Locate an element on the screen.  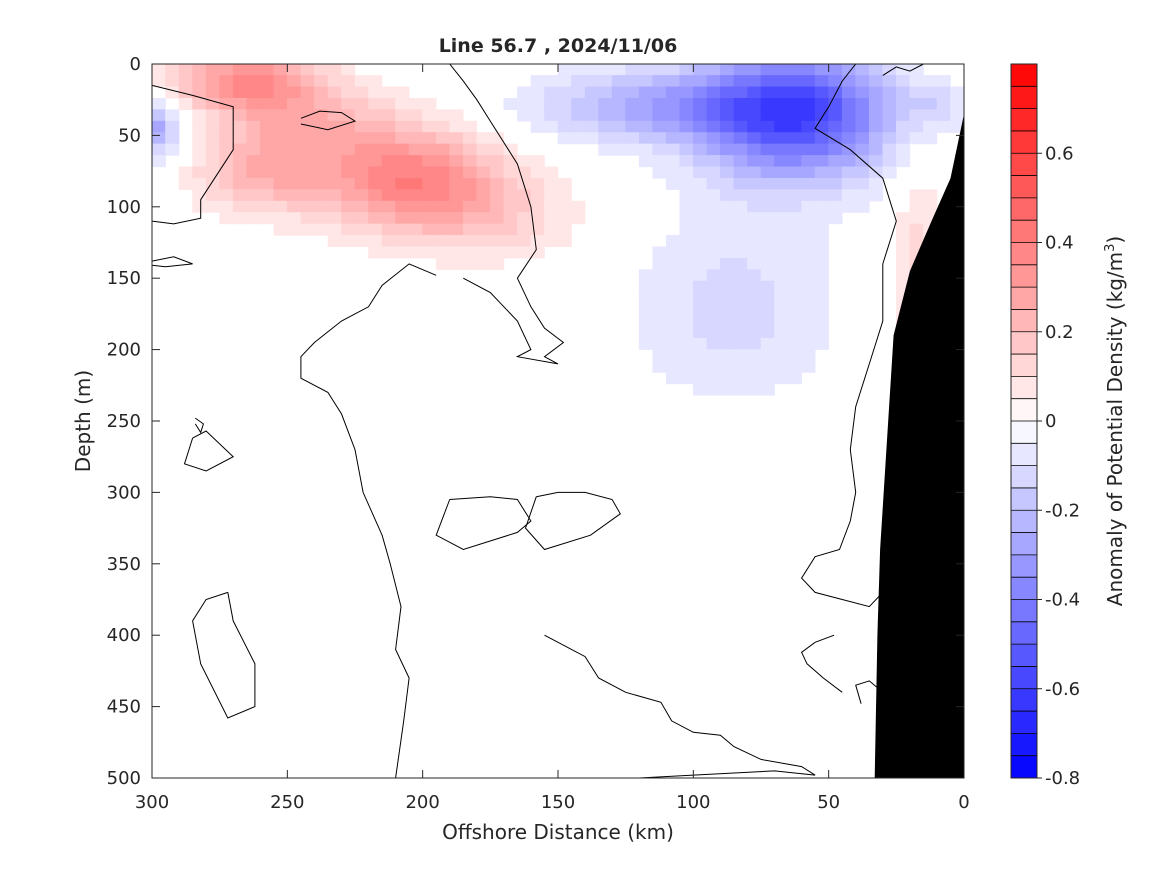
colorbar-tick-label: -0.4 is located at coordinates (1062, 600).